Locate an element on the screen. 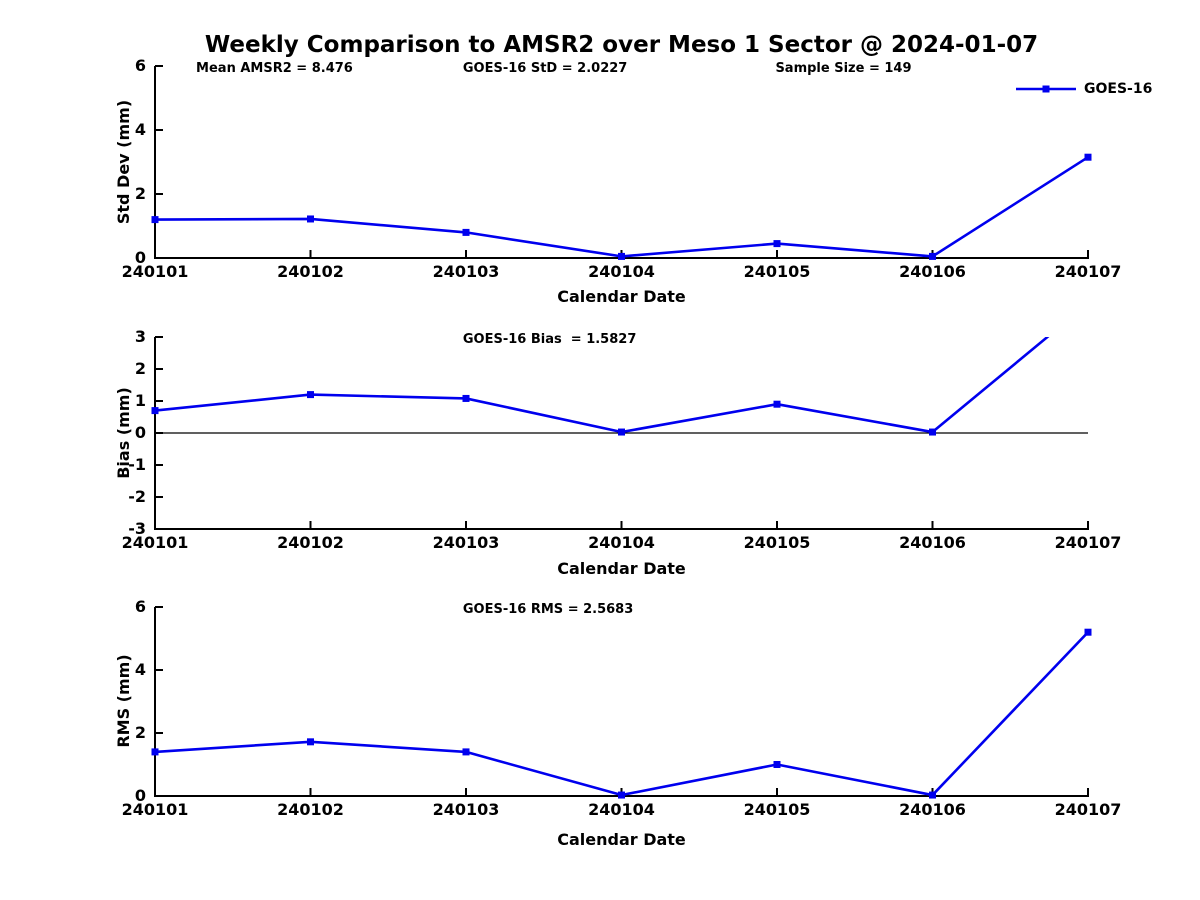 The height and width of the screenshot is (900, 1200). ylabel-std-dev: Std Dev (mm) is located at coordinates (123, 162).